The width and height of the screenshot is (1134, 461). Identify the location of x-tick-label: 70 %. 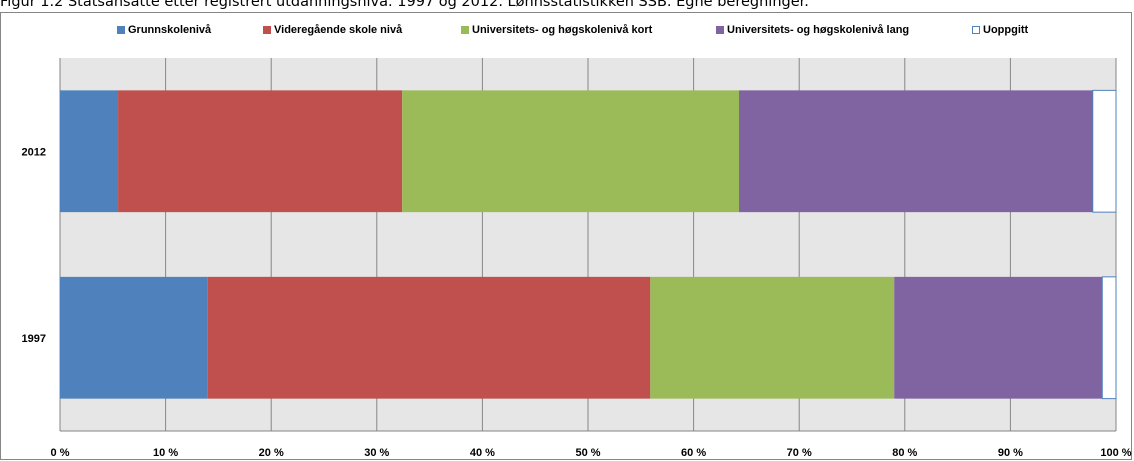
(799, 453).